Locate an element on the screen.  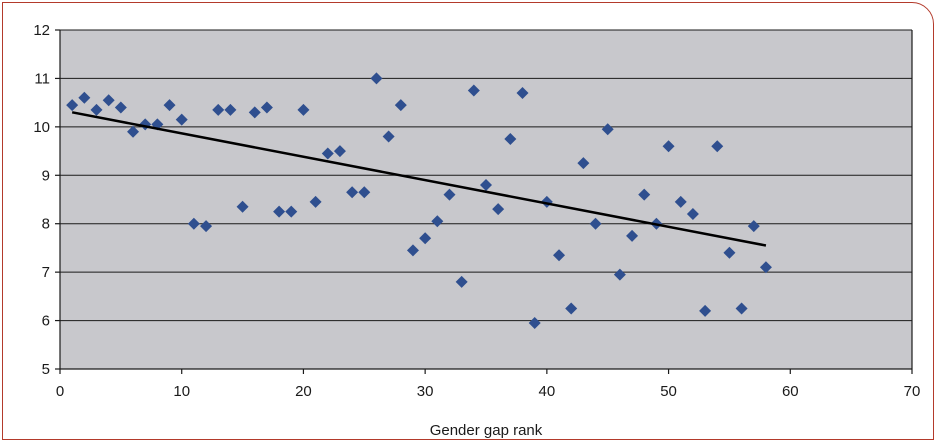
x-tick-label-60: 60 is located at coordinates (790, 391).